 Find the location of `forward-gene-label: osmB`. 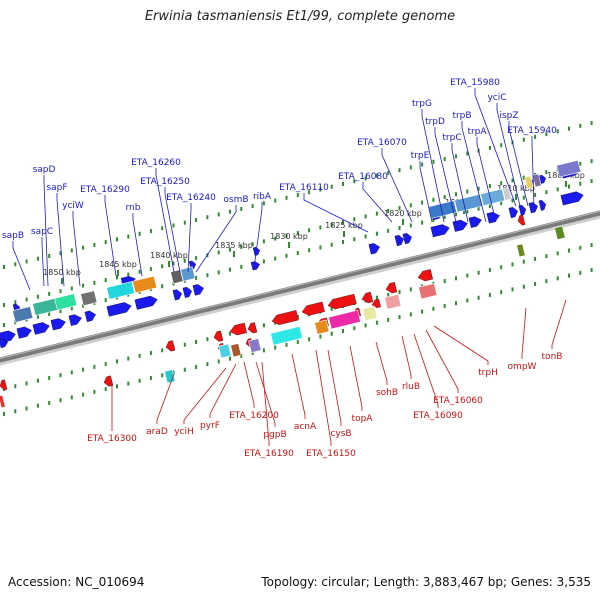

forward-gene-label: osmB is located at coordinates (235, 200).